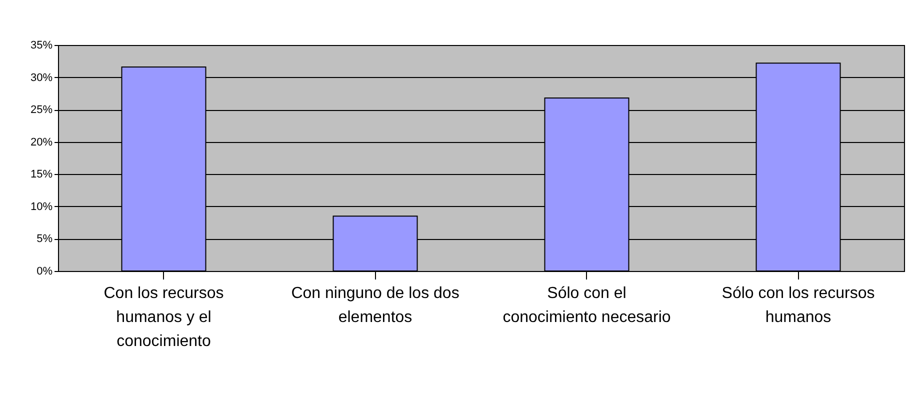 The height and width of the screenshot is (404, 906). I want to click on x-tick-label: Con ninguno de los dos elementos, so click(375, 305).